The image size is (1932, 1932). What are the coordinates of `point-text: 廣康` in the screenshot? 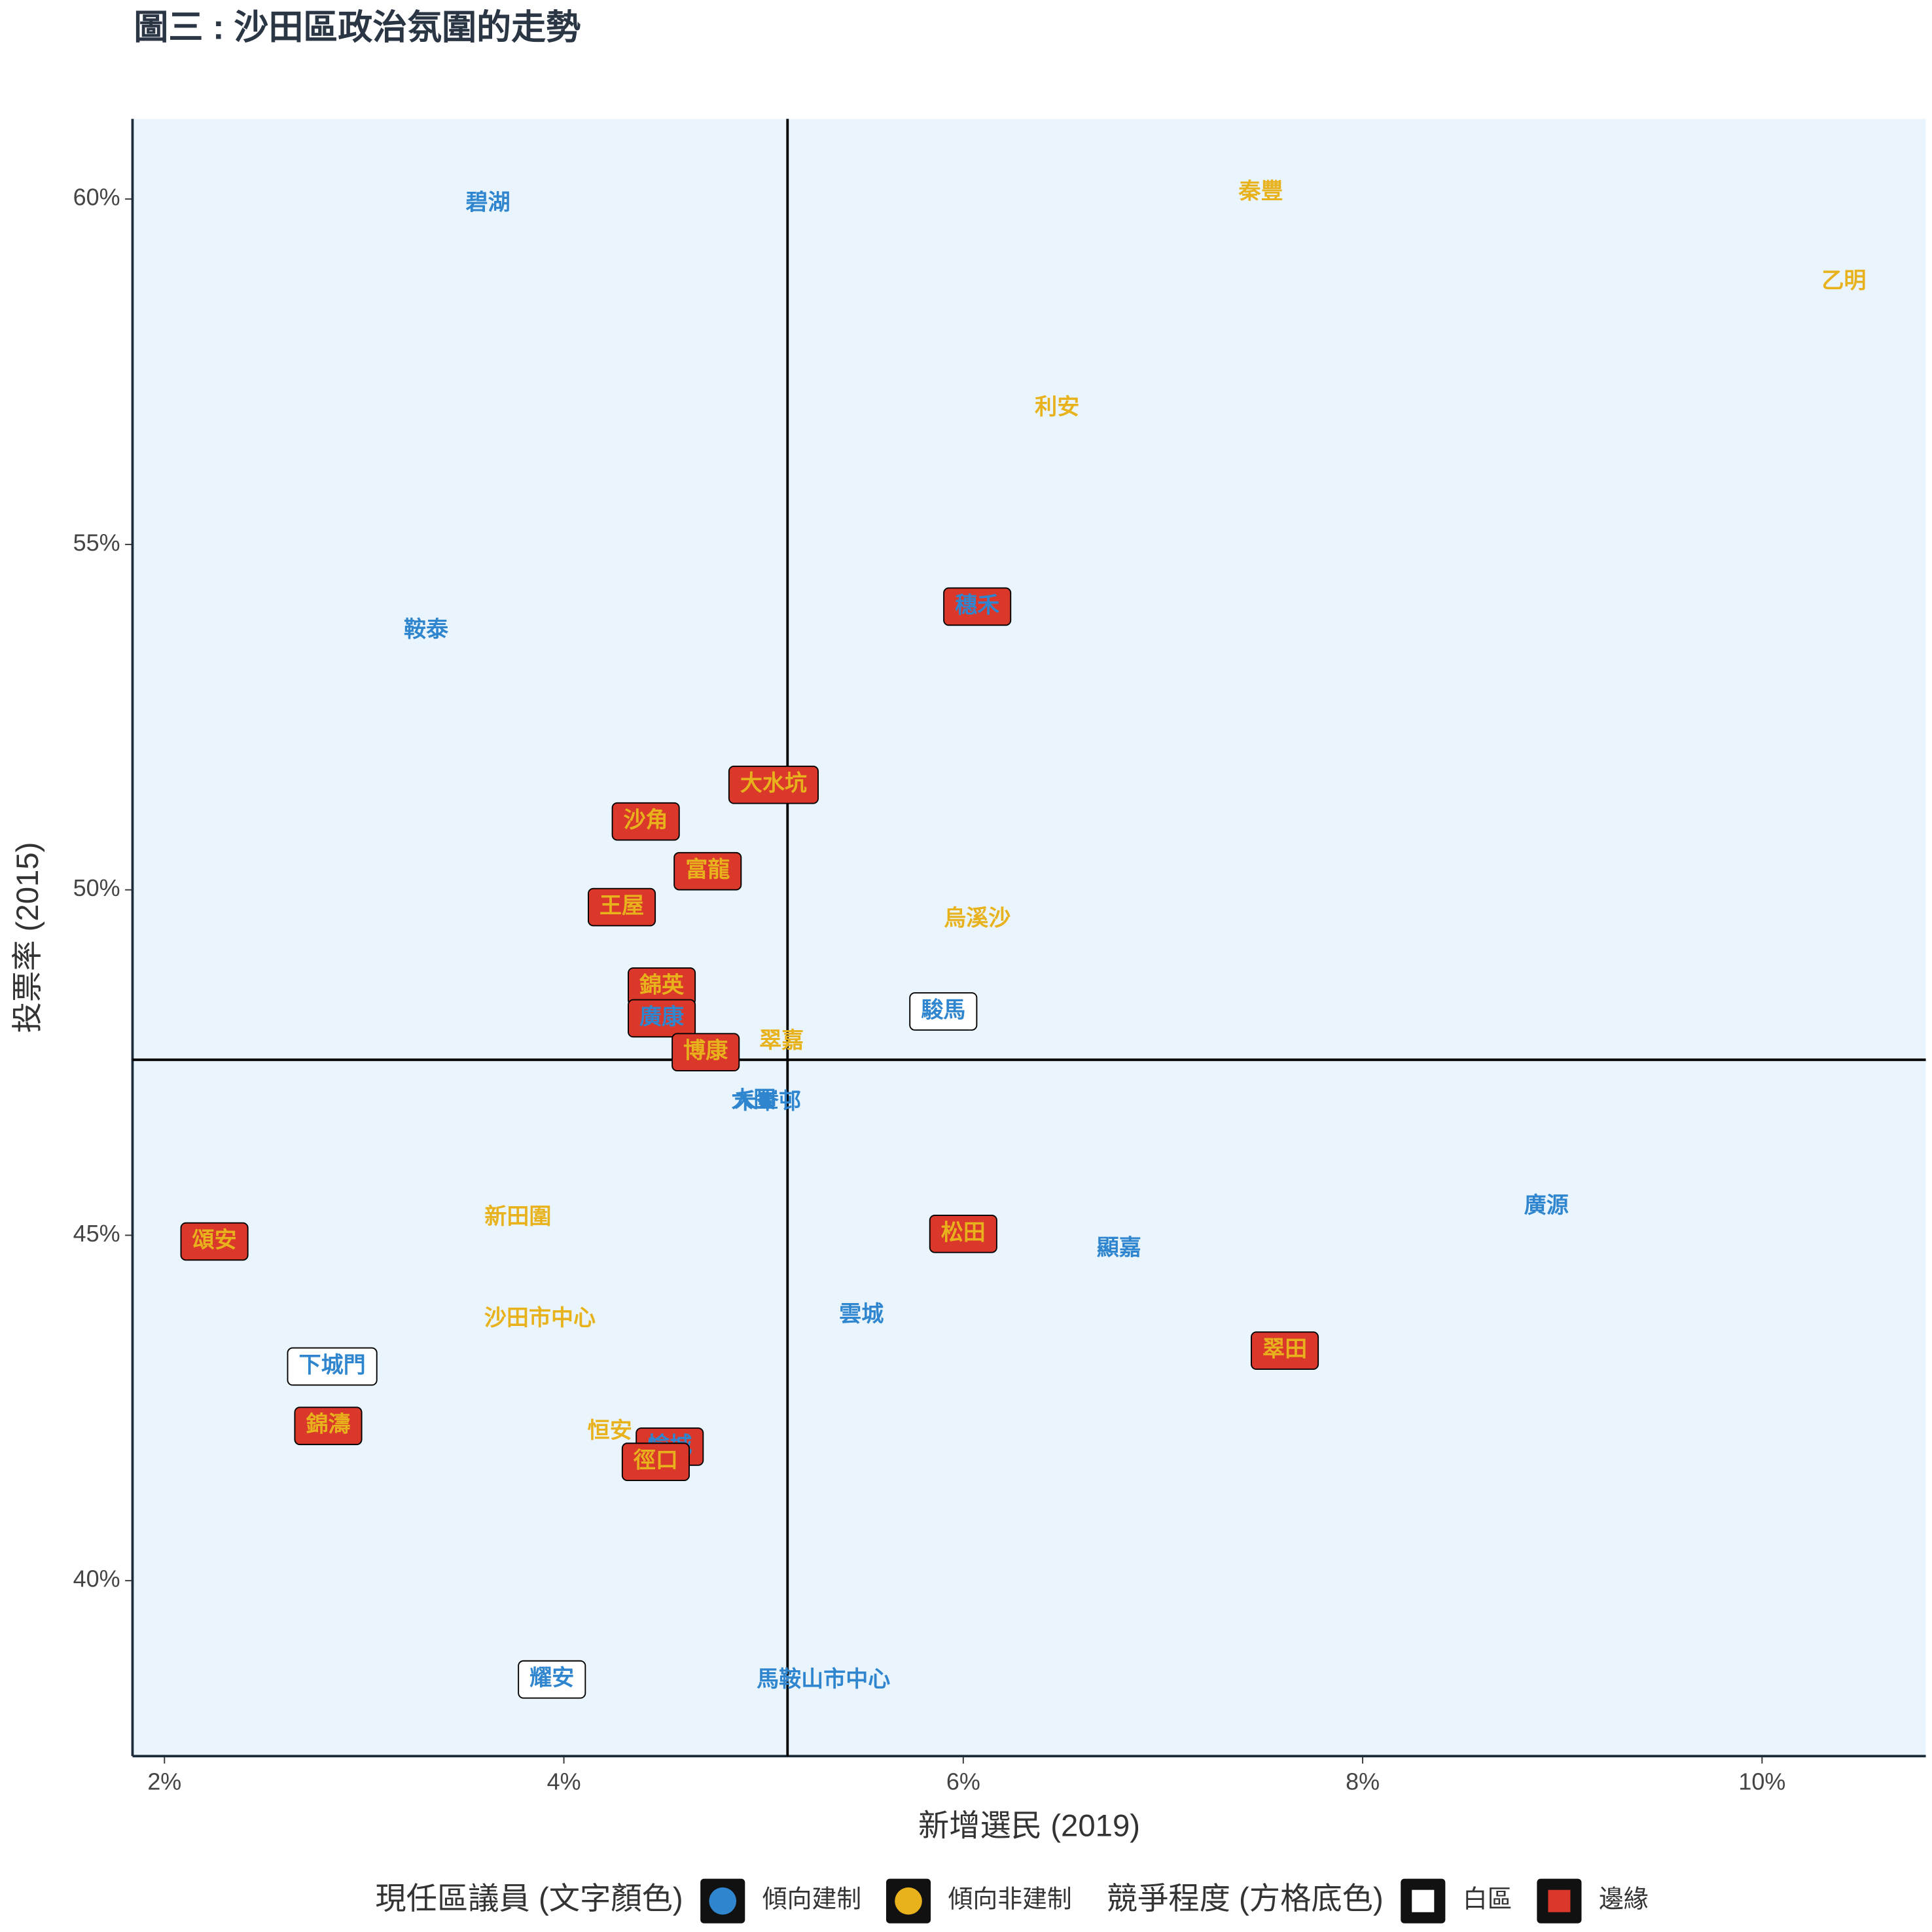 It's located at (662, 1016).